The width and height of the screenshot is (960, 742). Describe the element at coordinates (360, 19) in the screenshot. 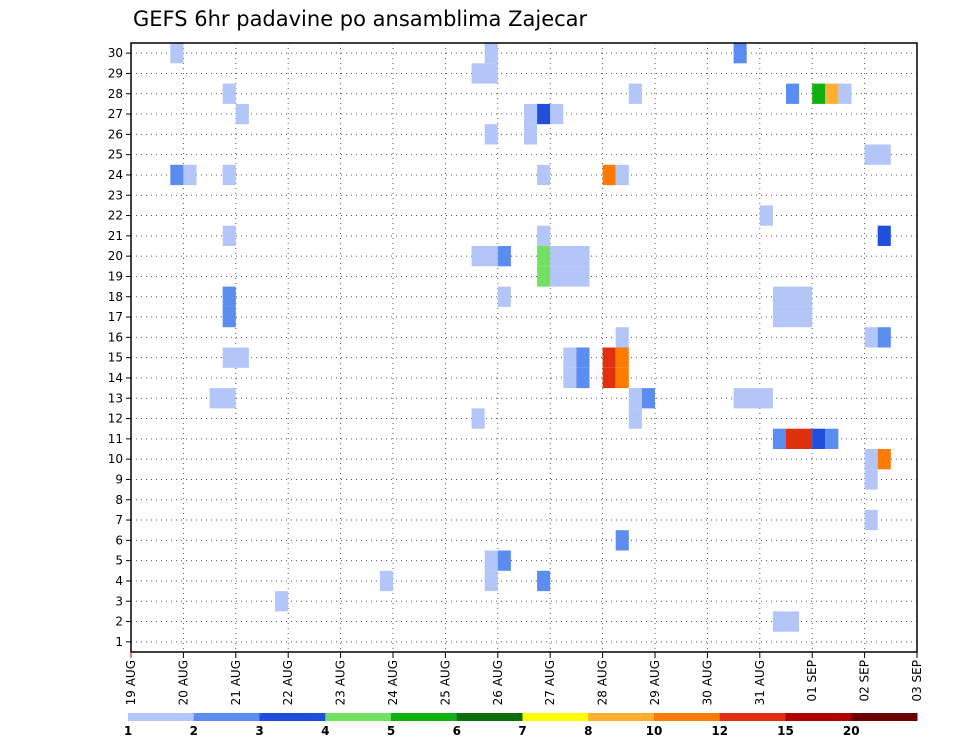

I see `chart-title: GEFS 6hr padavine po ansamblima Zajecar` at that location.